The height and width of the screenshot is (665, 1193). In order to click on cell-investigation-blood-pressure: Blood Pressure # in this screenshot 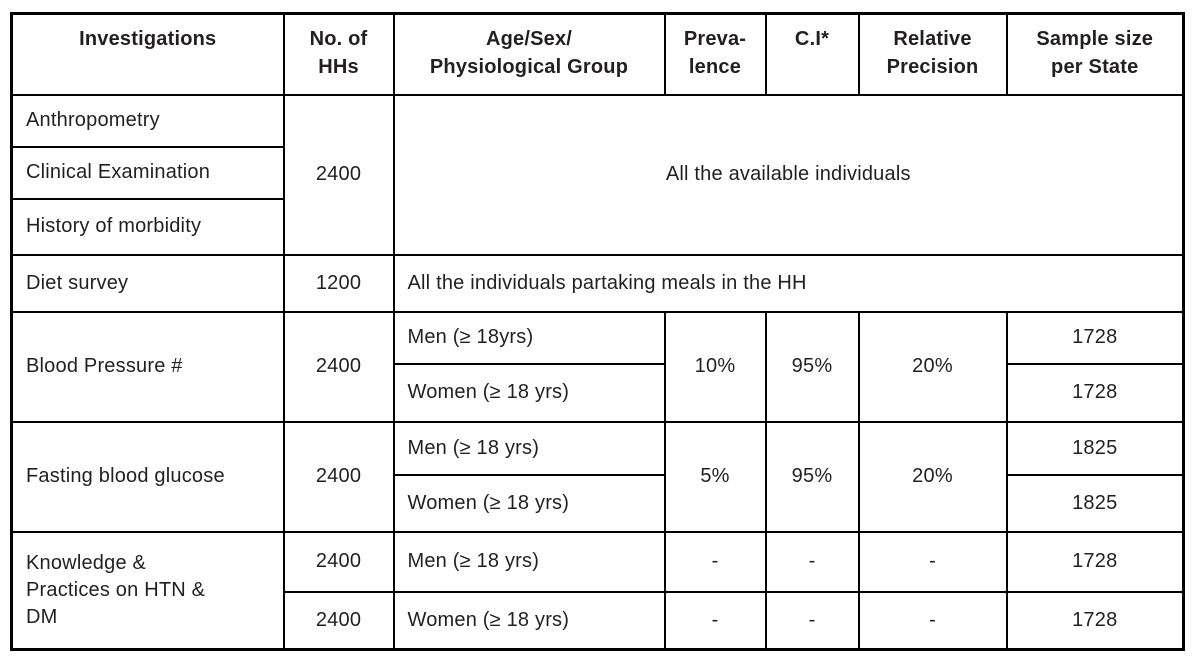, I will do `click(147, 366)`.